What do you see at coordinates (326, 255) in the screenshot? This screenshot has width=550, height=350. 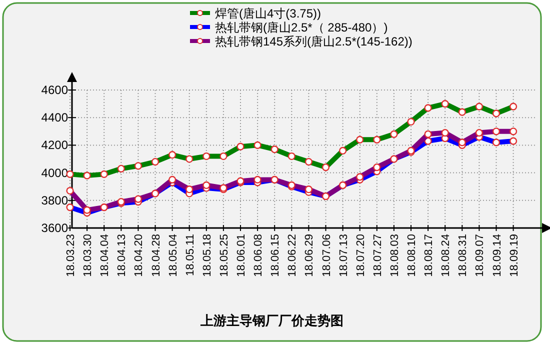 I see `x-tick-label: 18.07.06` at bounding box center [326, 255].